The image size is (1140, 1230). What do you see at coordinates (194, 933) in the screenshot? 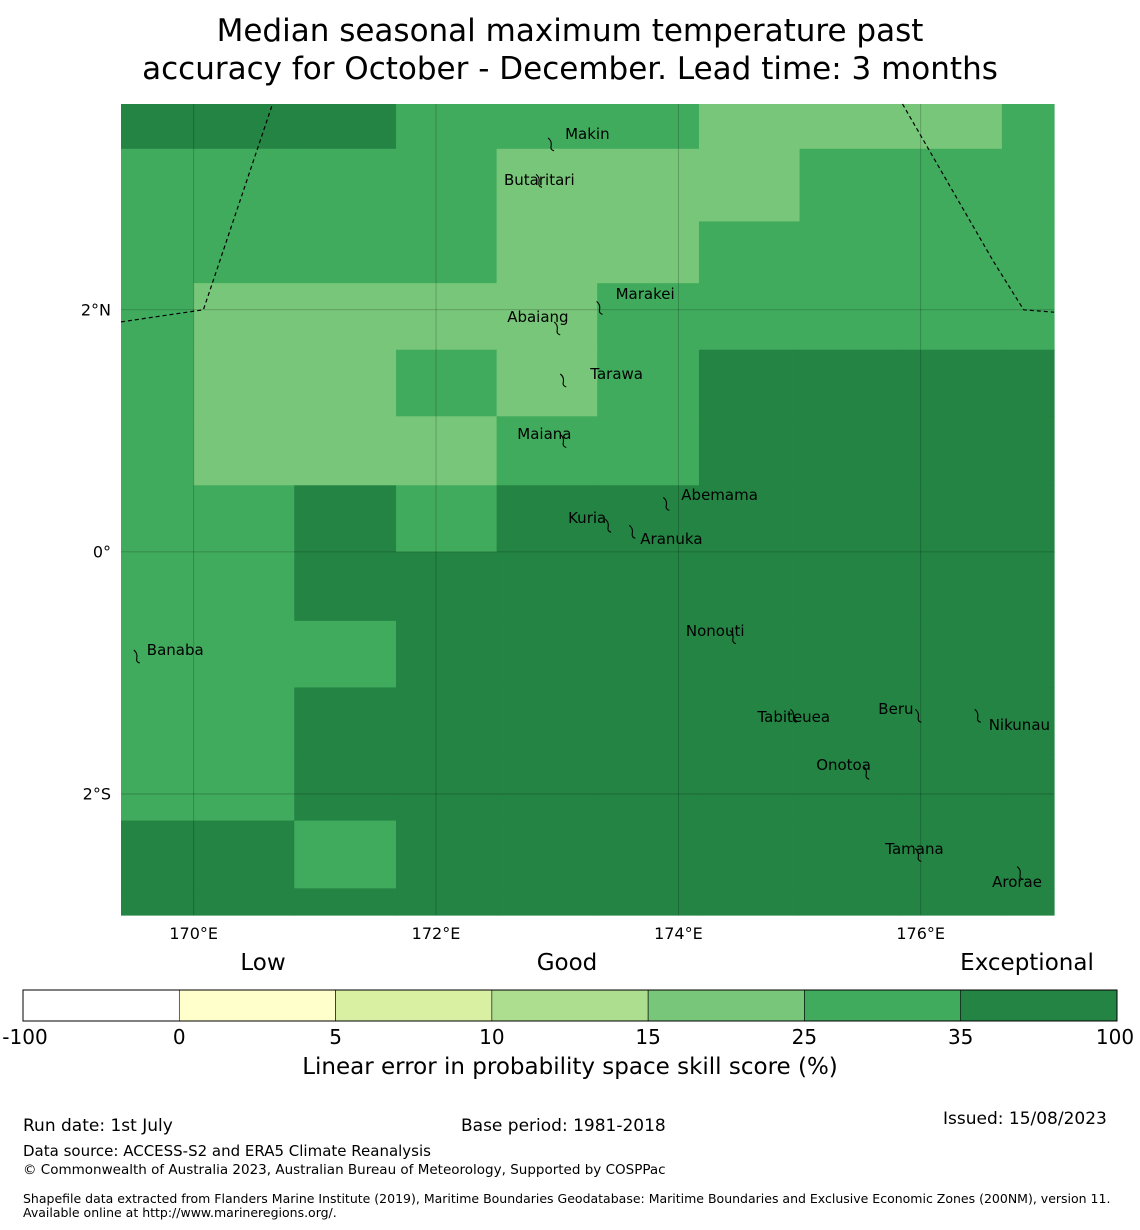
I see `longitude-tick-label: 170°E` at bounding box center [194, 933].